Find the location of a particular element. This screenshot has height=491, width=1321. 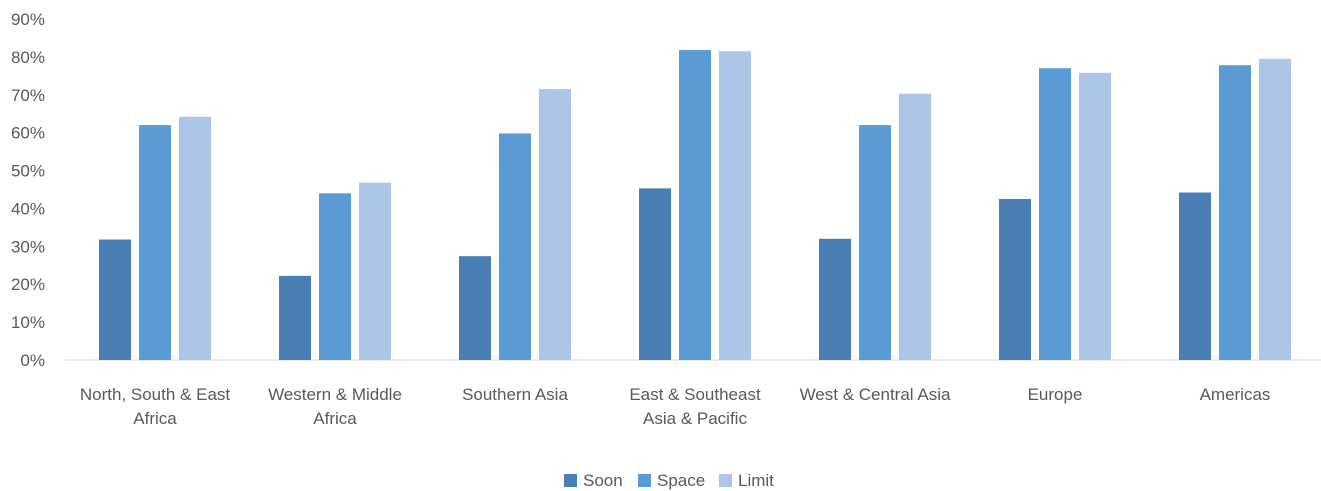

x-category-label-line: West & Central Asia is located at coordinates (875, 394).